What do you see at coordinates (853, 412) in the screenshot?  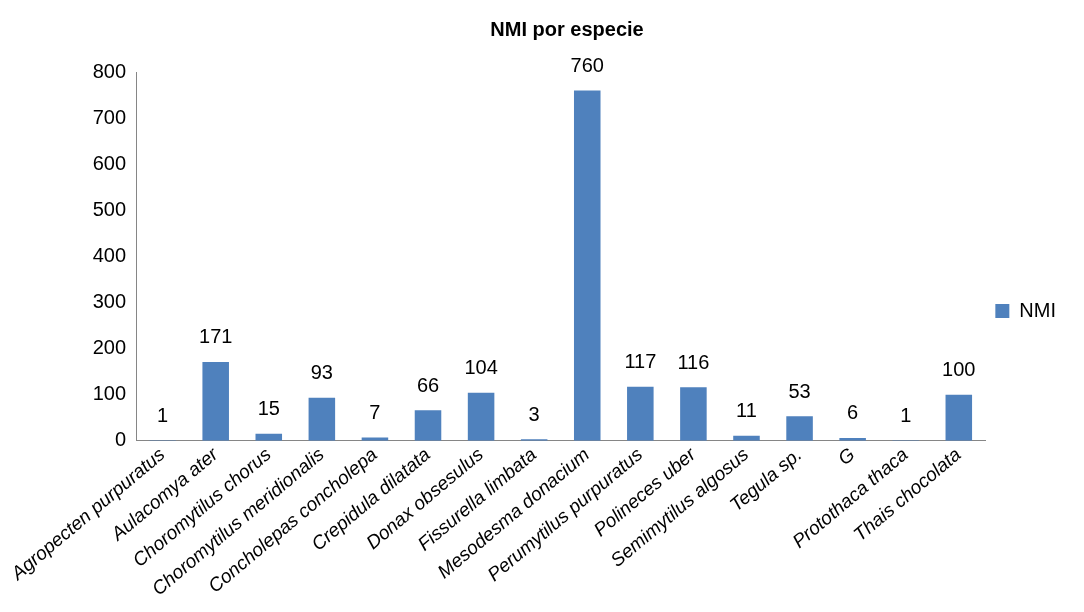 I see `data-label: 6` at bounding box center [853, 412].